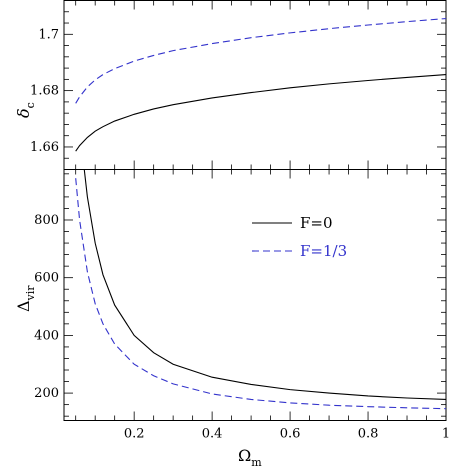 The image size is (471, 471). I want to click on x-axis-label: Ωm, so click(250, 457).